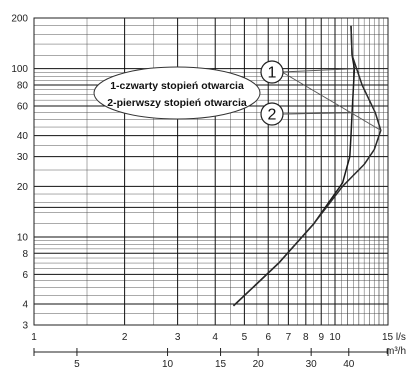 The image size is (414, 370). Describe the element at coordinates (306, 337) in the screenshot. I see `x-tick-label: 8` at that location.